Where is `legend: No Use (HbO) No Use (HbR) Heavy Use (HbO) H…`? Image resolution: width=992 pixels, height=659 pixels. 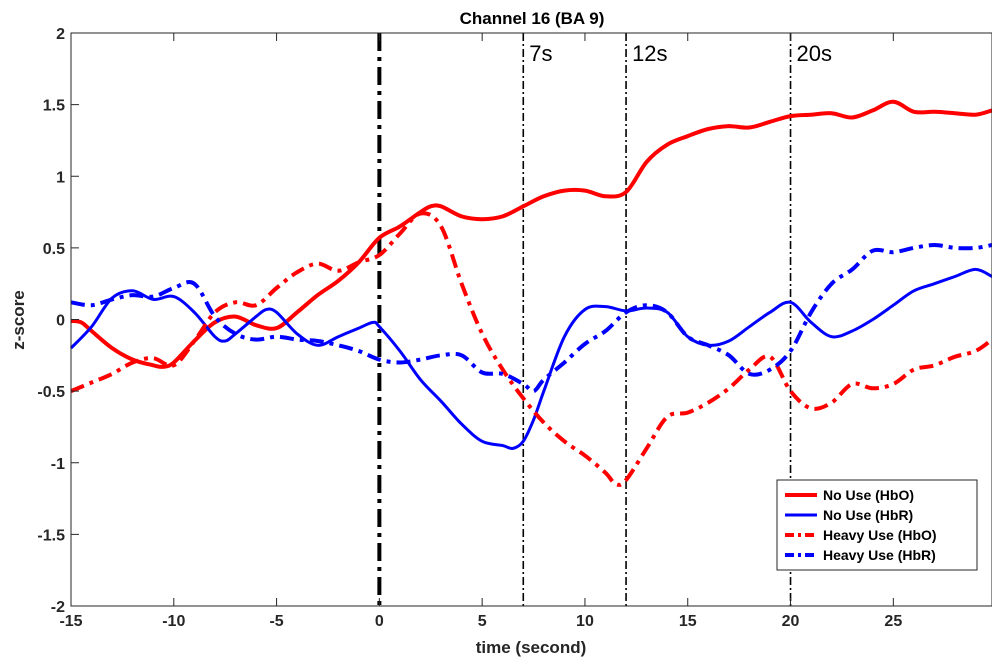
legend: No Use (HbO) No Use (HbR) Heavy Use (HbO) H… is located at coordinates (877, 525).